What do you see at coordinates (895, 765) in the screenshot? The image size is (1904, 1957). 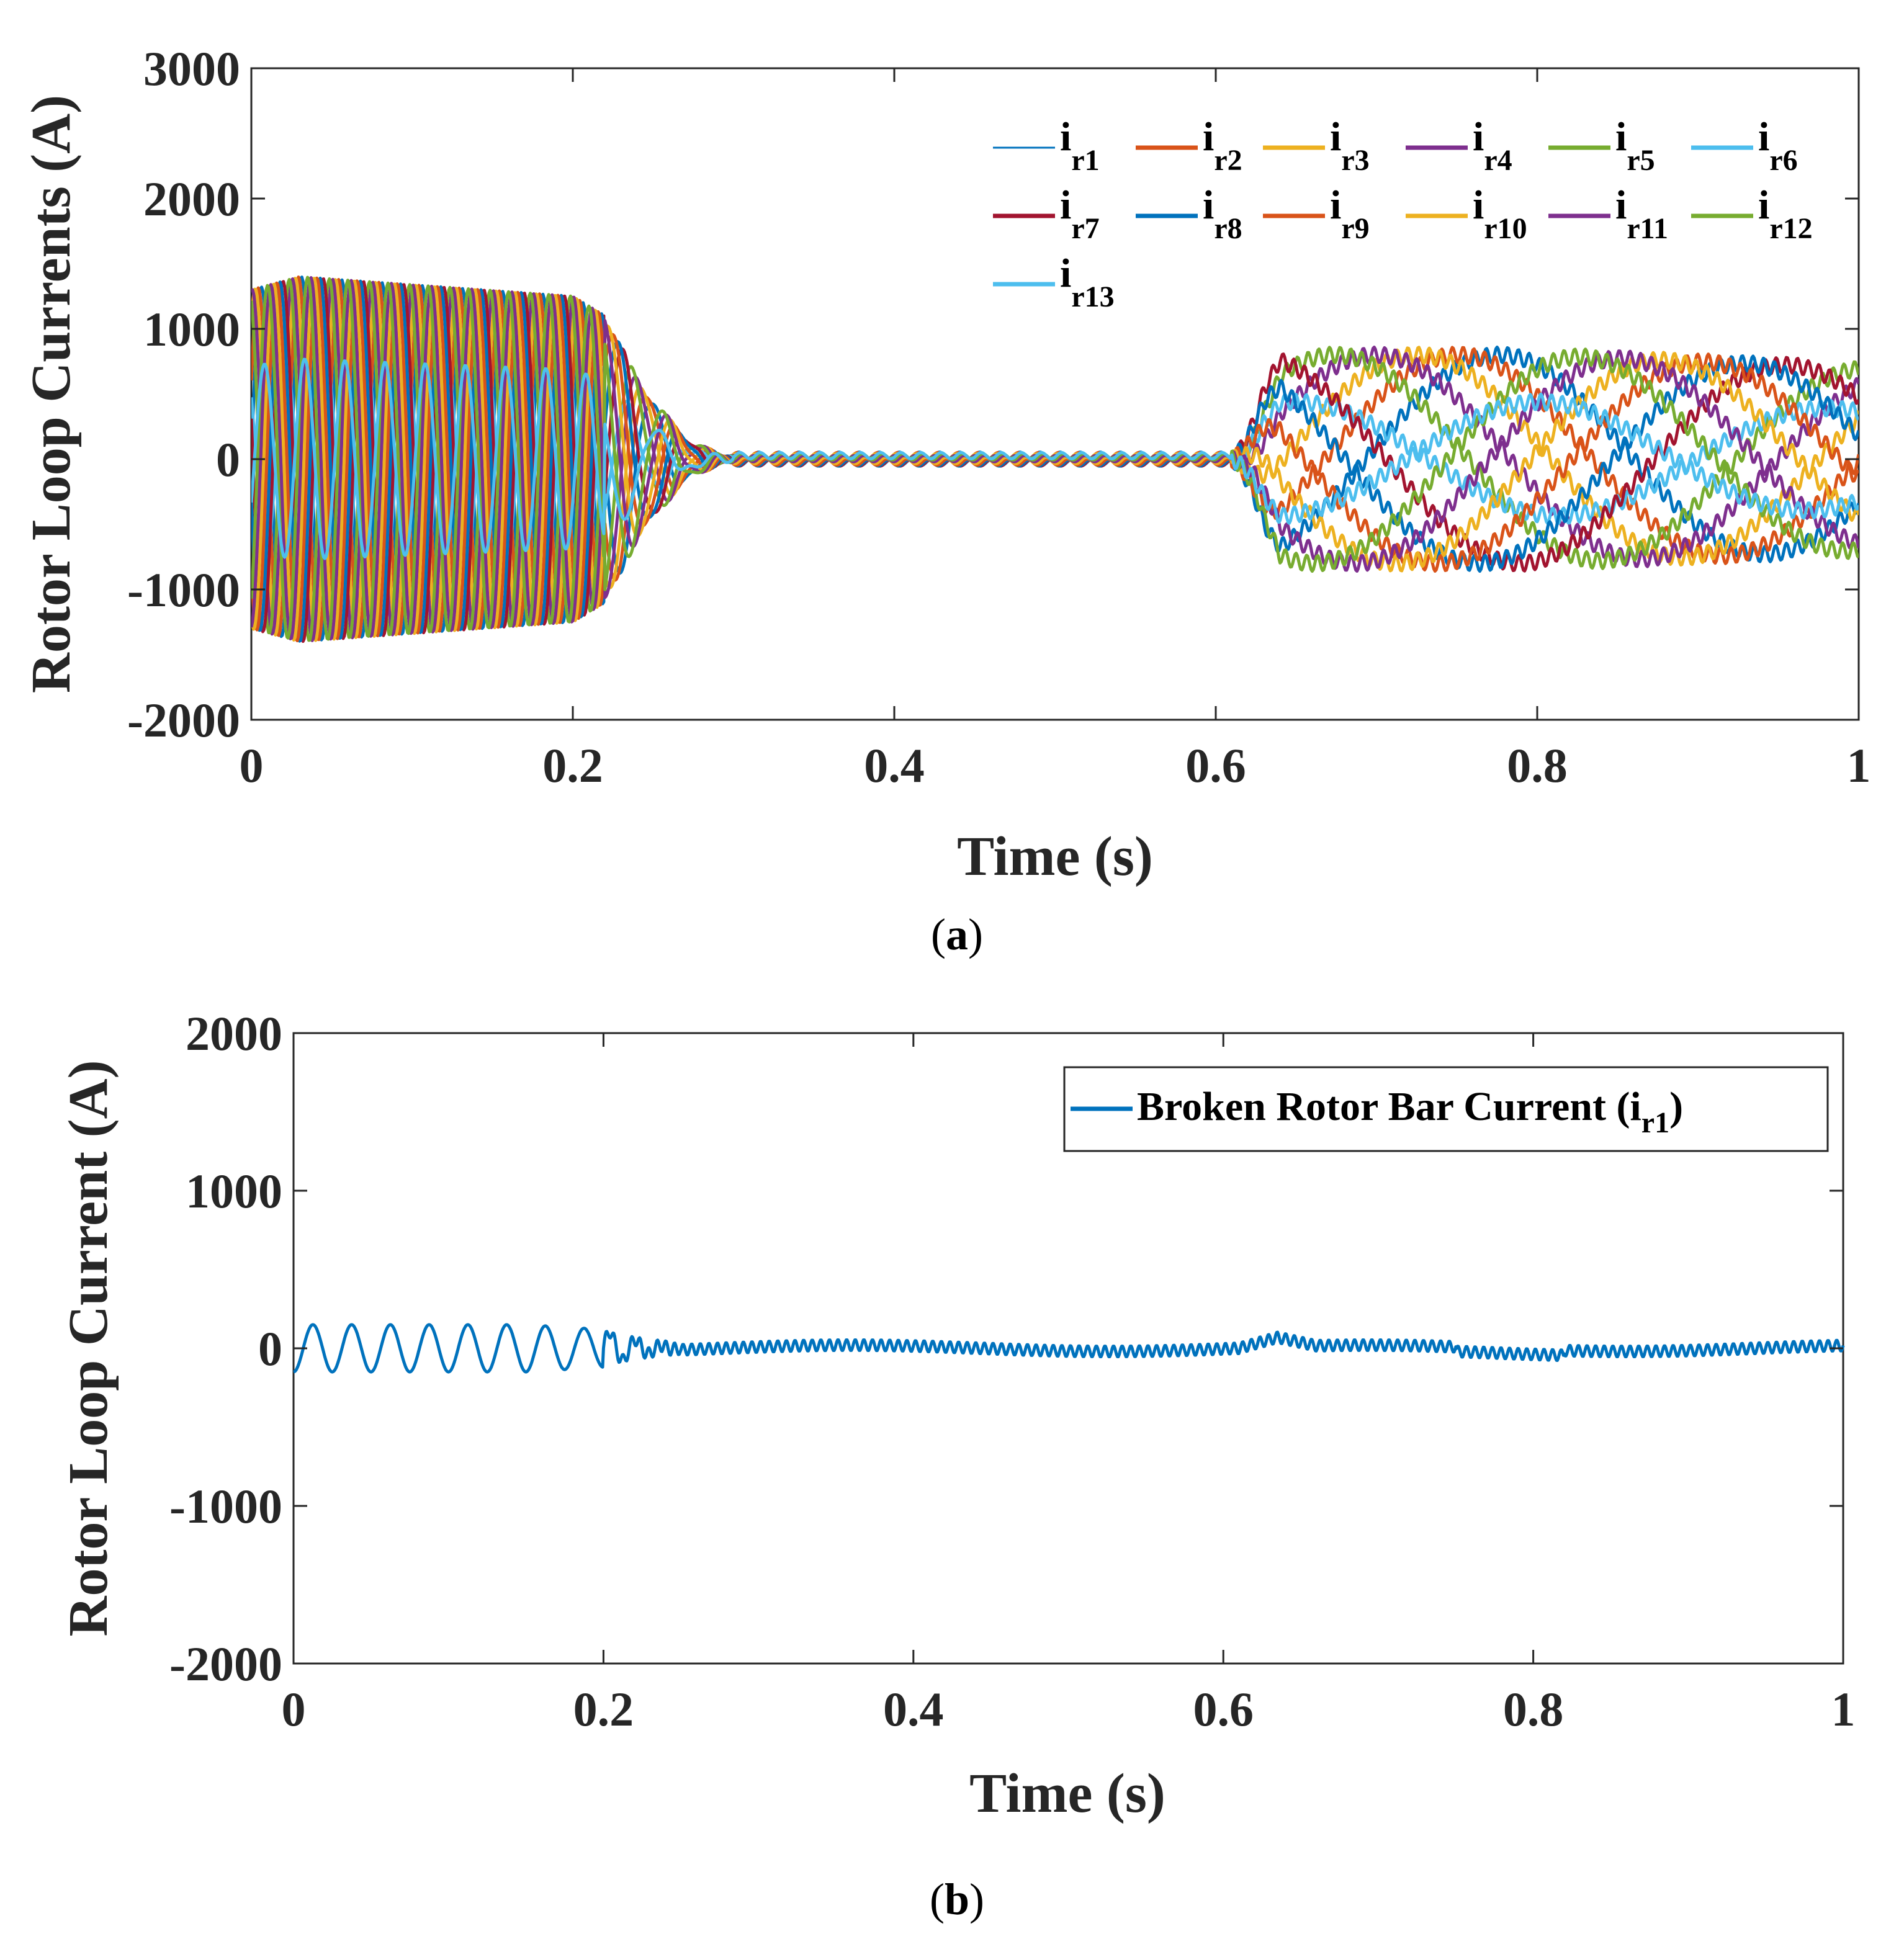 I see `a-xtick-label: 0.4` at bounding box center [895, 765].